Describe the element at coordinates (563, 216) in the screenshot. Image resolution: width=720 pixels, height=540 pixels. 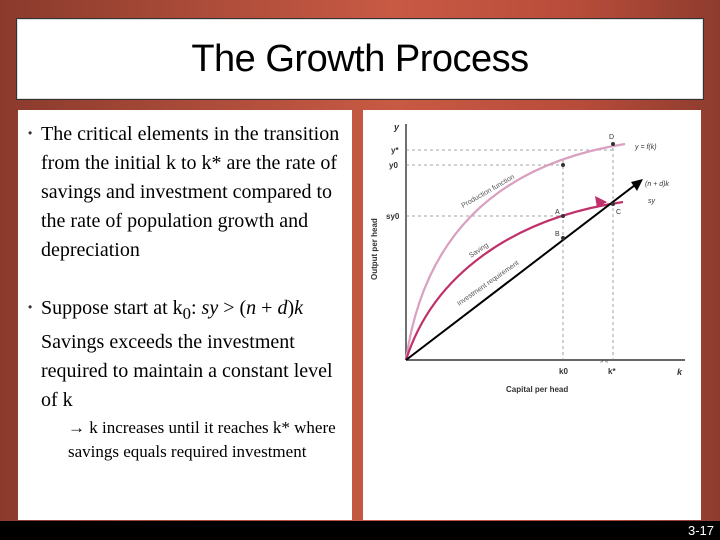
I see `point-a` at that location.